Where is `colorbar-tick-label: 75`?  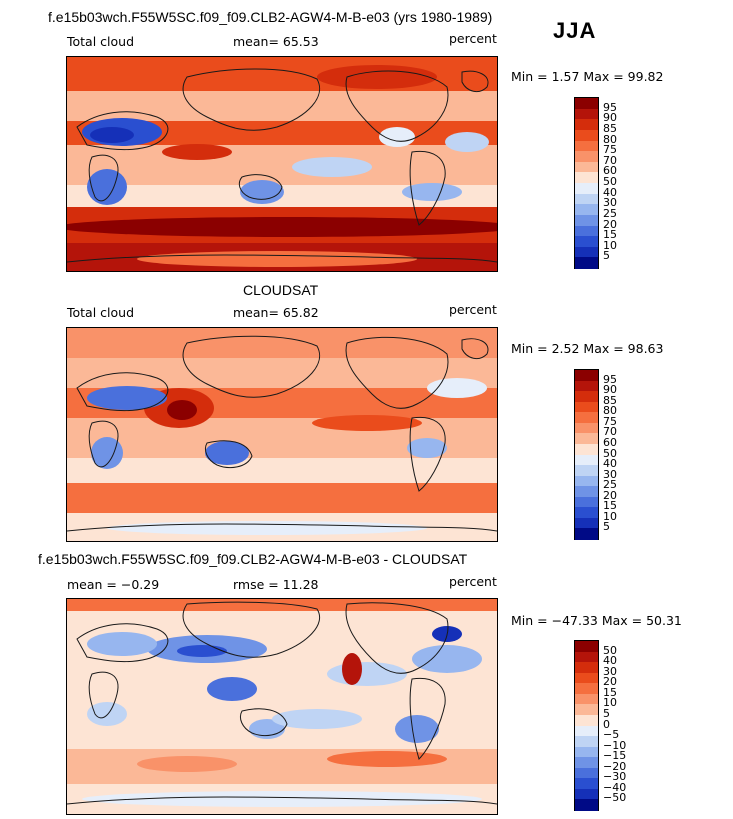 colorbar-tick-label: 75 is located at coordinates (610, 150).